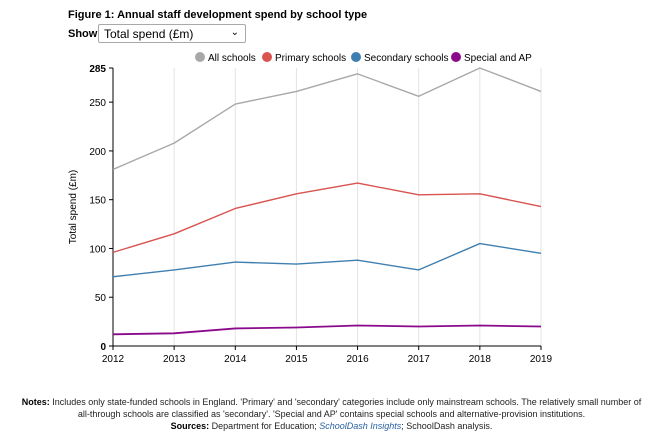 This screenshot has height=442, width=663. I want to click on y-tick-label-0: 0, so click(103, 347).